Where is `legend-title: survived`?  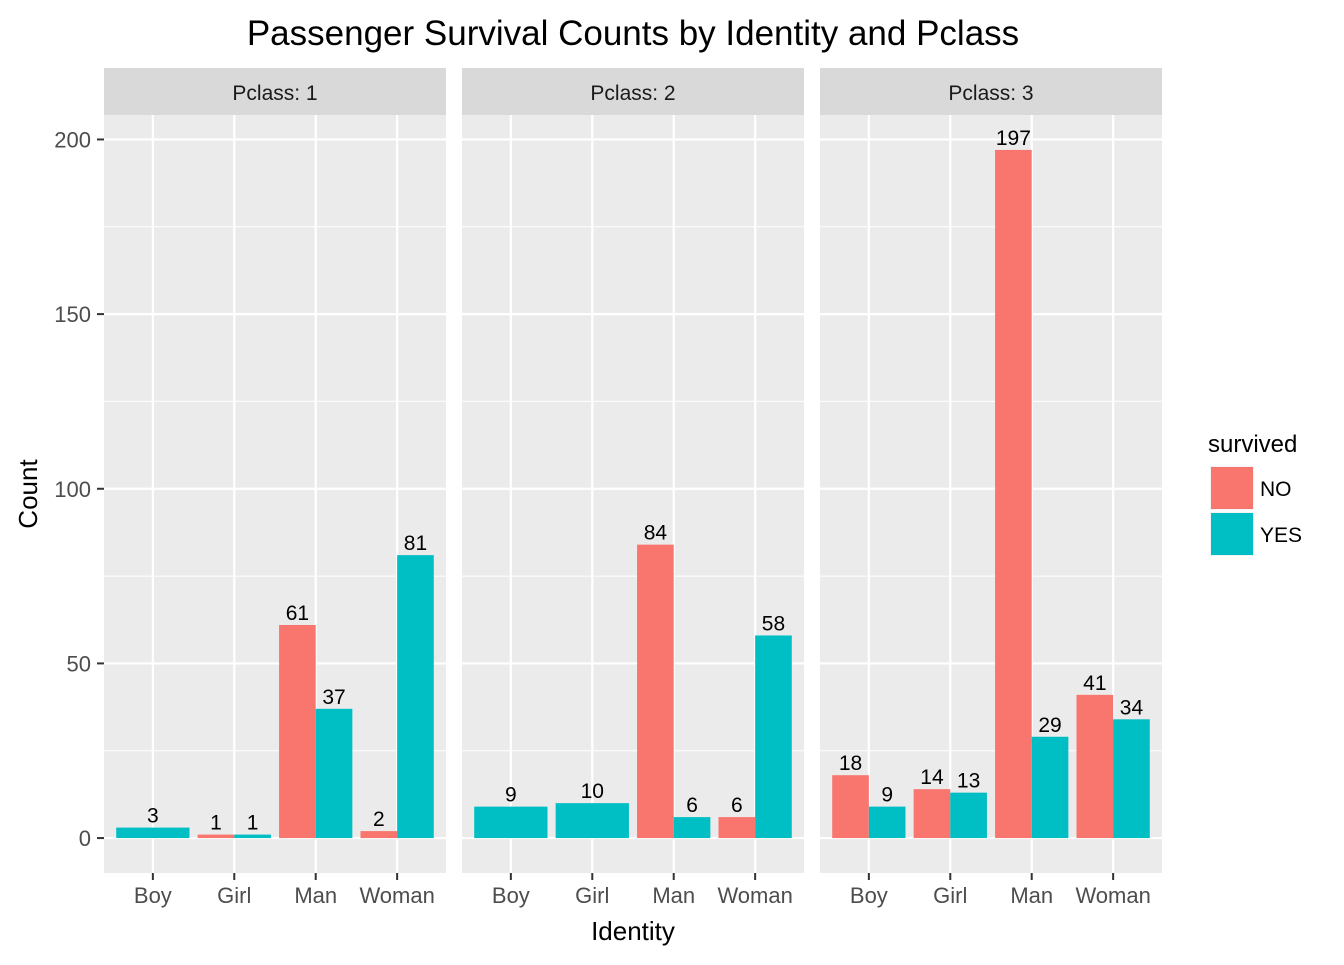 legend-title: survived is located at coordinates (1252, 444).